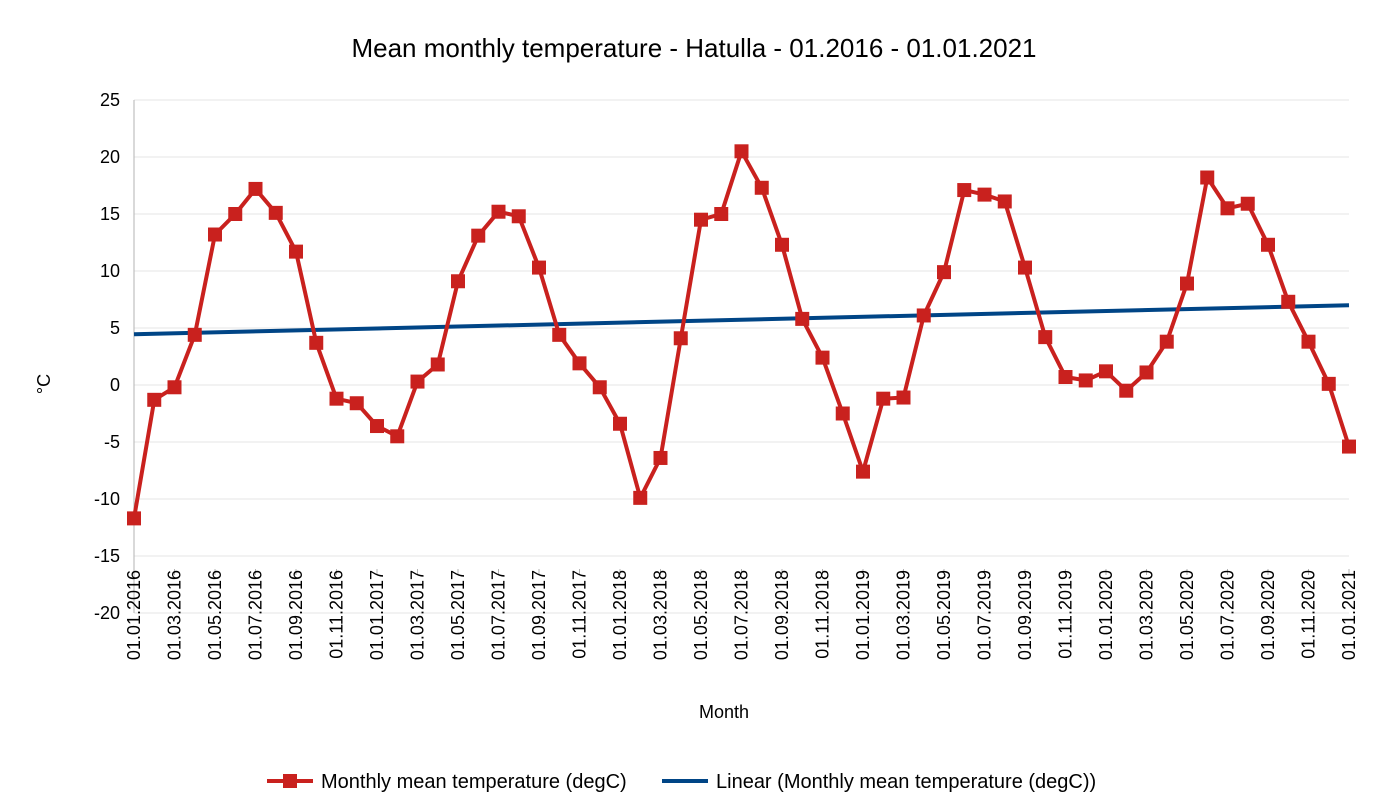 The width and height of the screenshot is (1389, 800). I want to click on x-tick-label: 01.11.2019, so click(1066, 614).